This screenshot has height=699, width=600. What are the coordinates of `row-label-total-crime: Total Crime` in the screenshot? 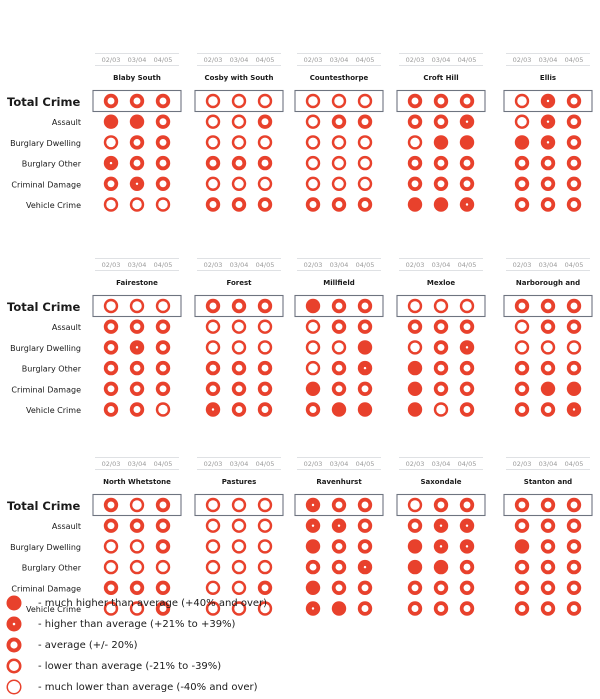 It's located at (43, 506).